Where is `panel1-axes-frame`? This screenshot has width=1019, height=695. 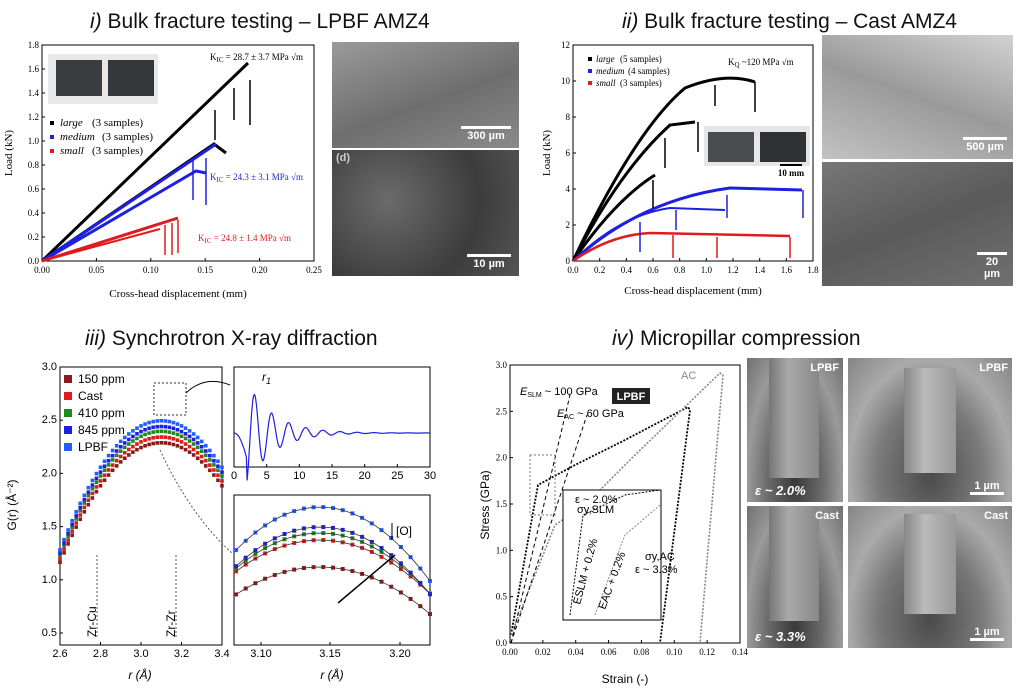 panel1-axes-frame is located at coordinates (178, 153).